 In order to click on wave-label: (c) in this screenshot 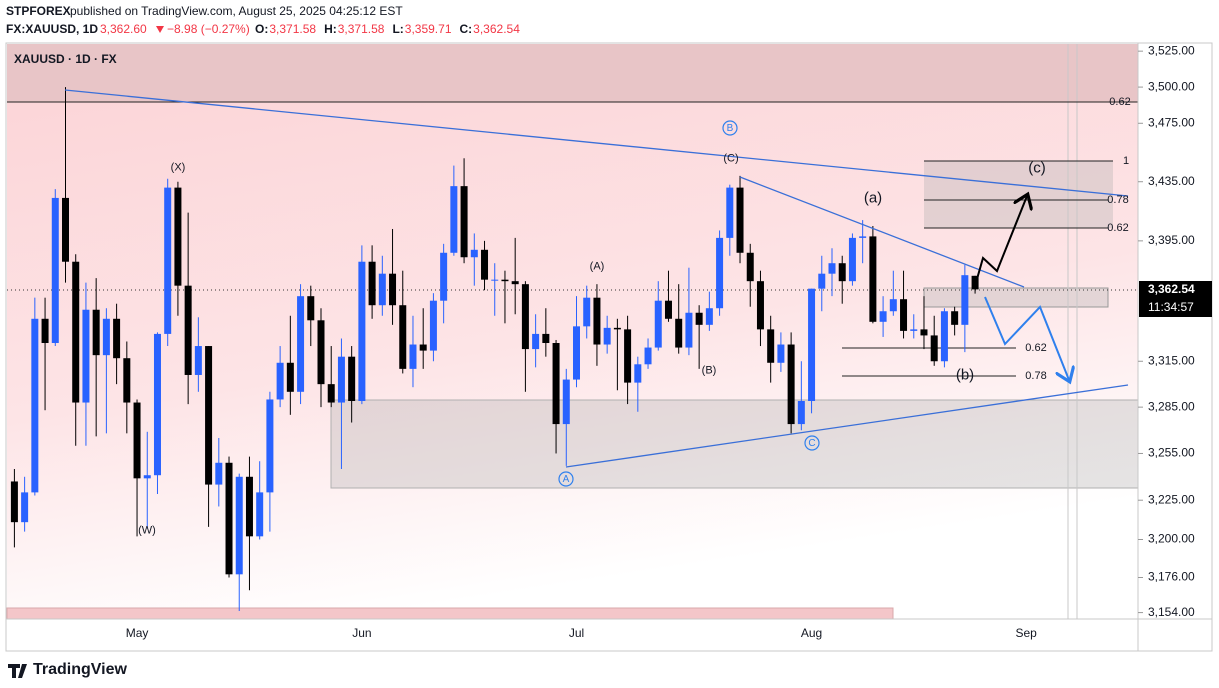, I will do `click(1037, 167)`.